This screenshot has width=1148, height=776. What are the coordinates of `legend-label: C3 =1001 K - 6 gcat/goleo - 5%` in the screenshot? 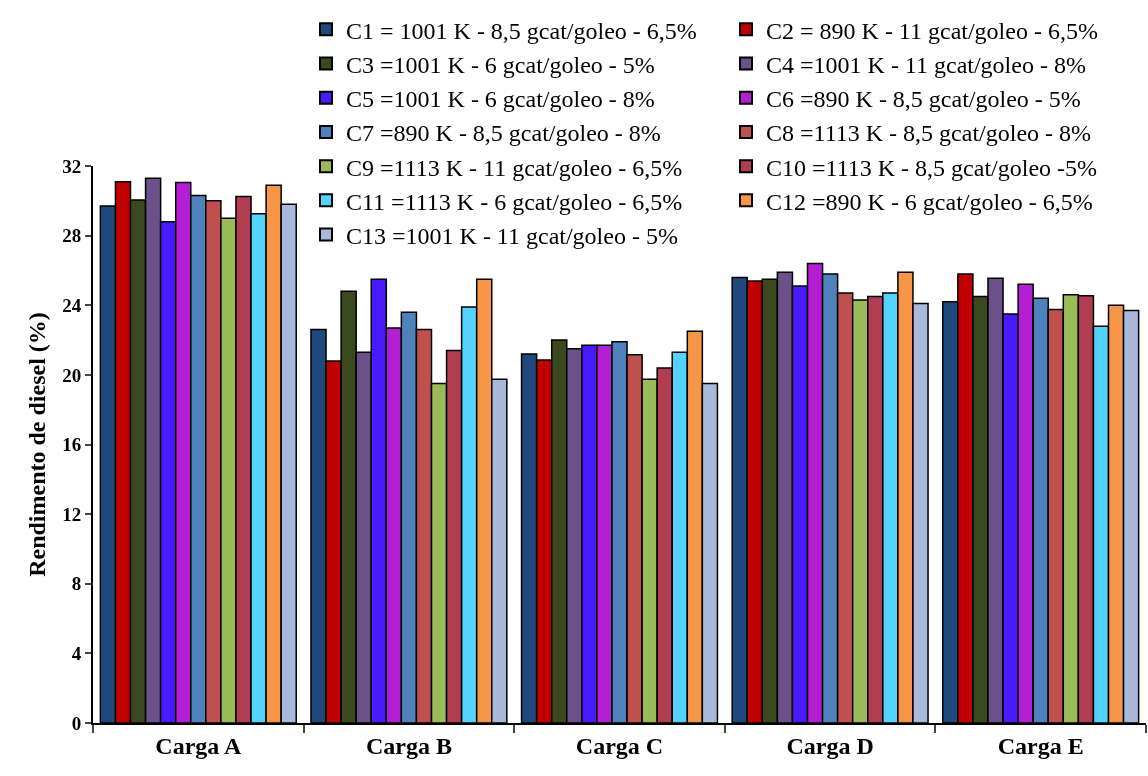 It's located at (500, 64).